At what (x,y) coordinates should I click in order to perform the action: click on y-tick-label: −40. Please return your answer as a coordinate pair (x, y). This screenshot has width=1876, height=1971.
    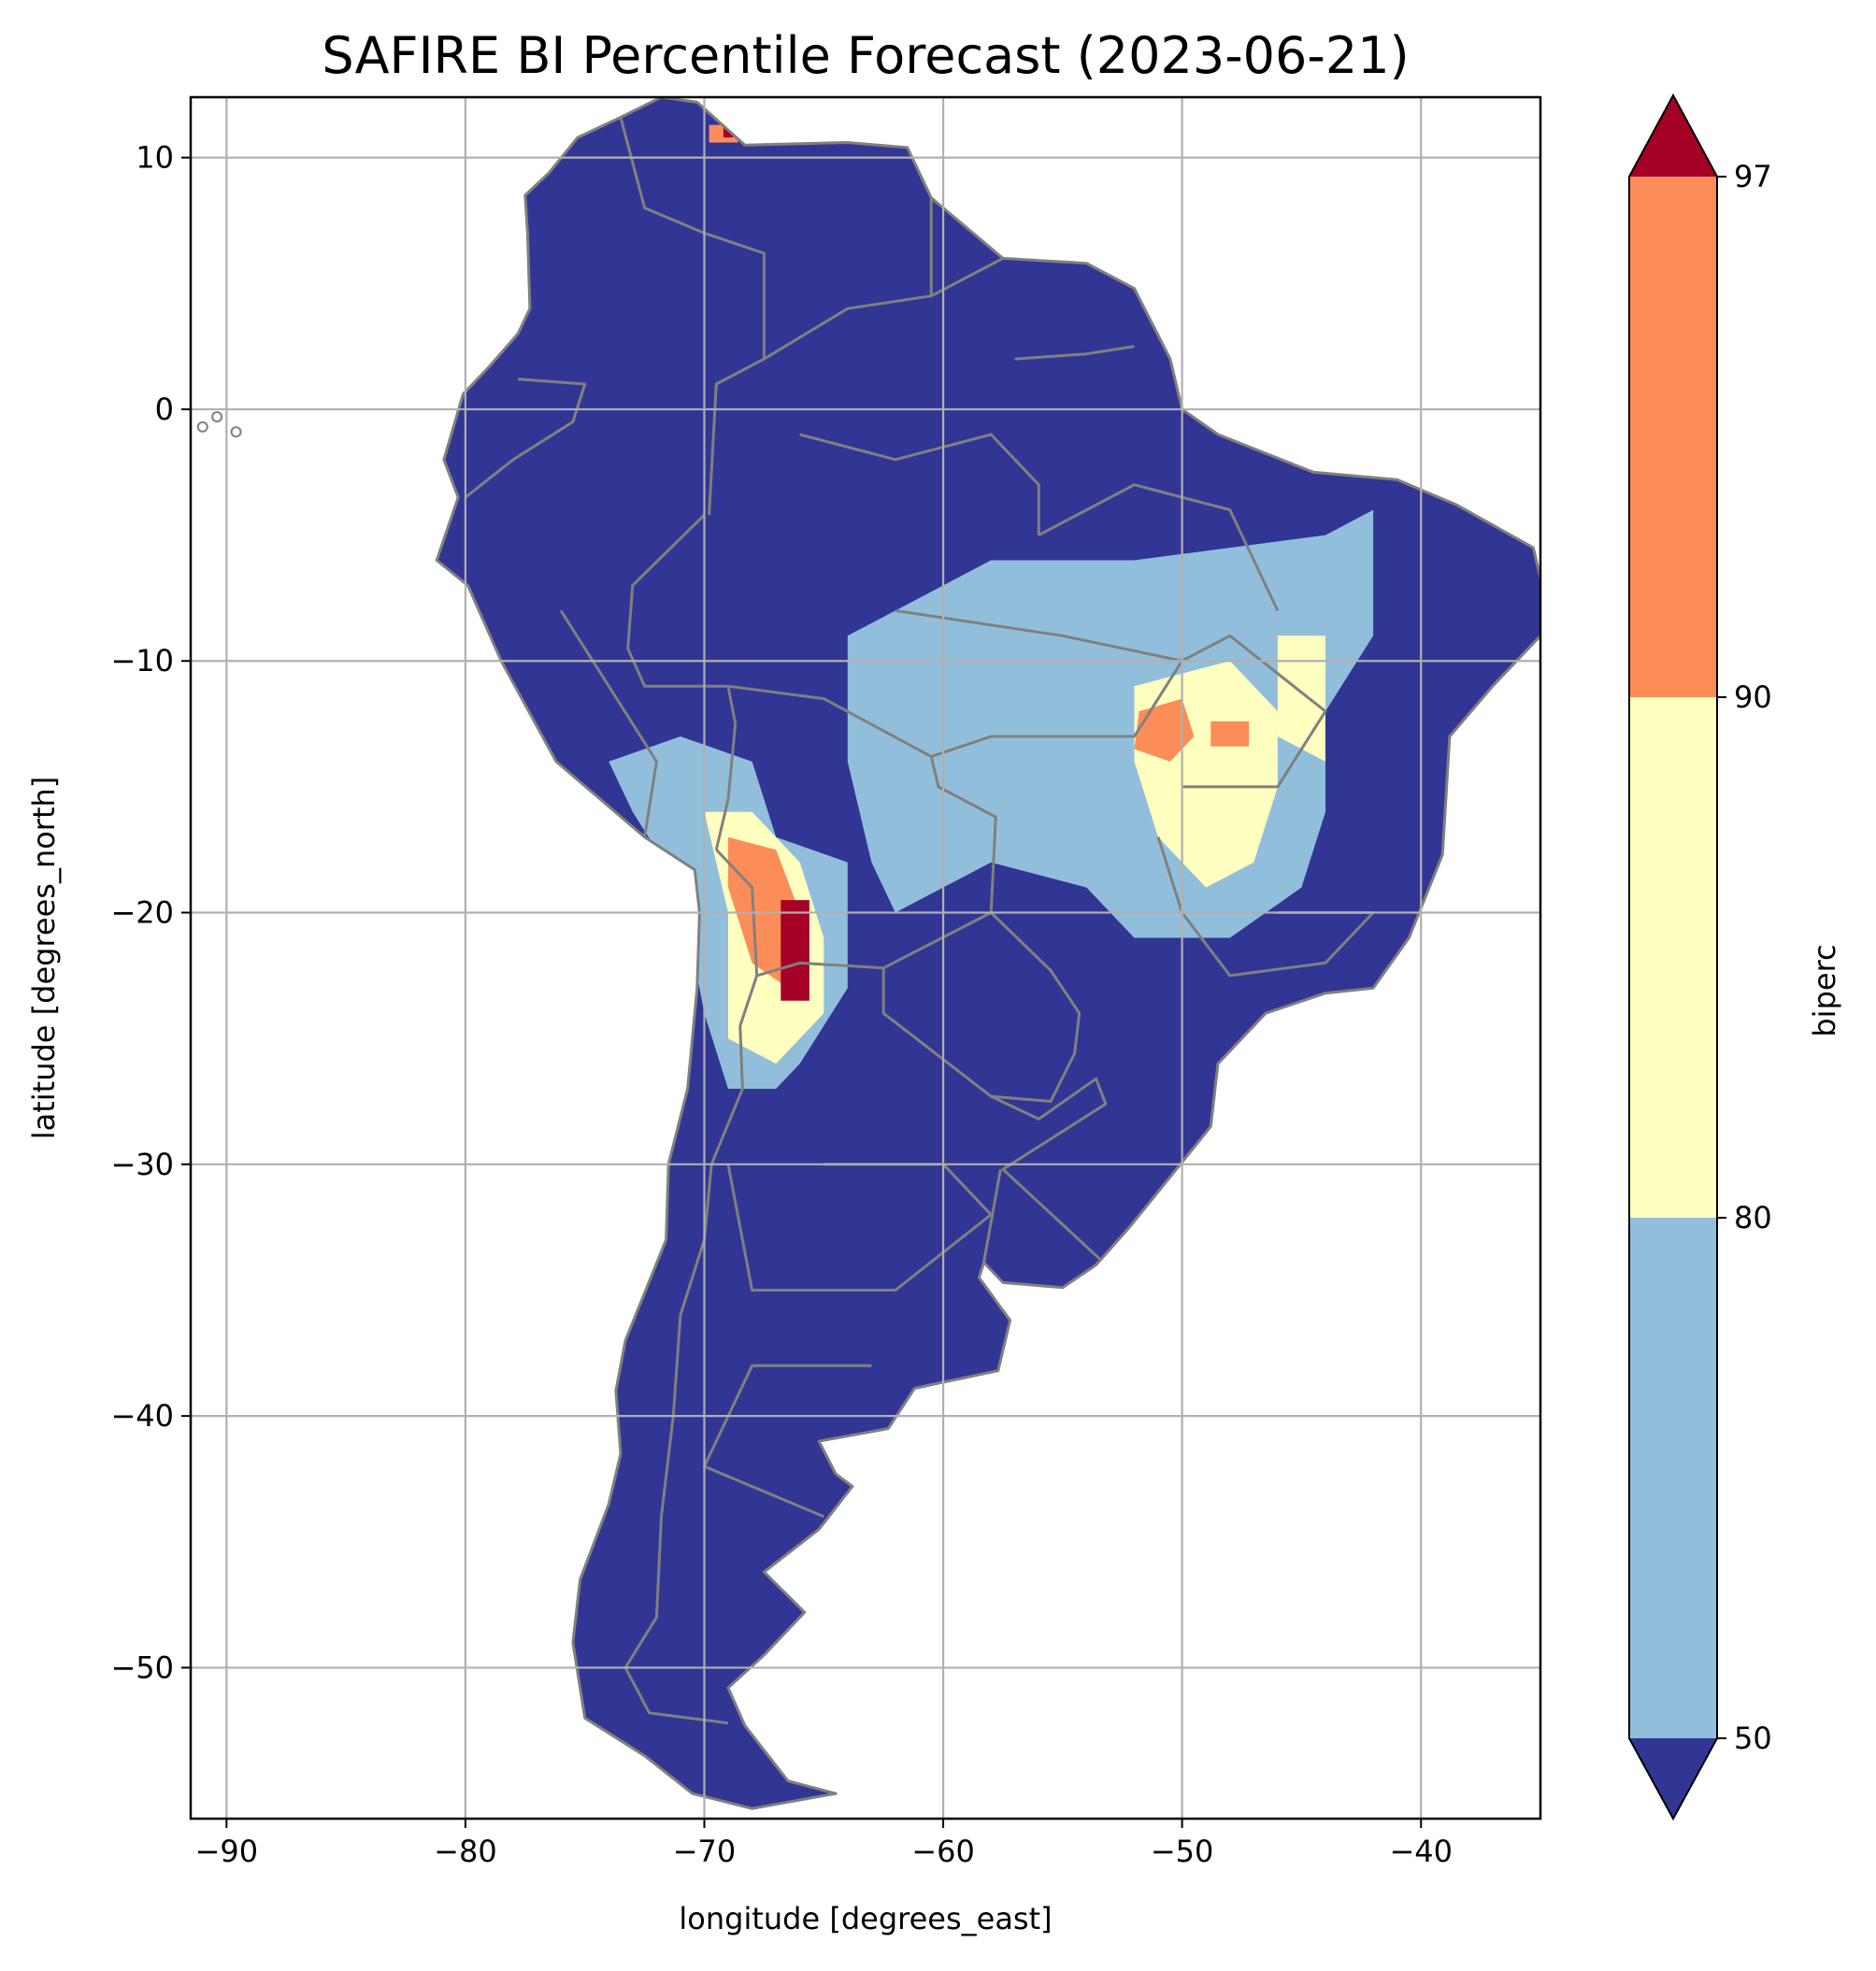
    Looking at the image, I should click on (142, 1416).